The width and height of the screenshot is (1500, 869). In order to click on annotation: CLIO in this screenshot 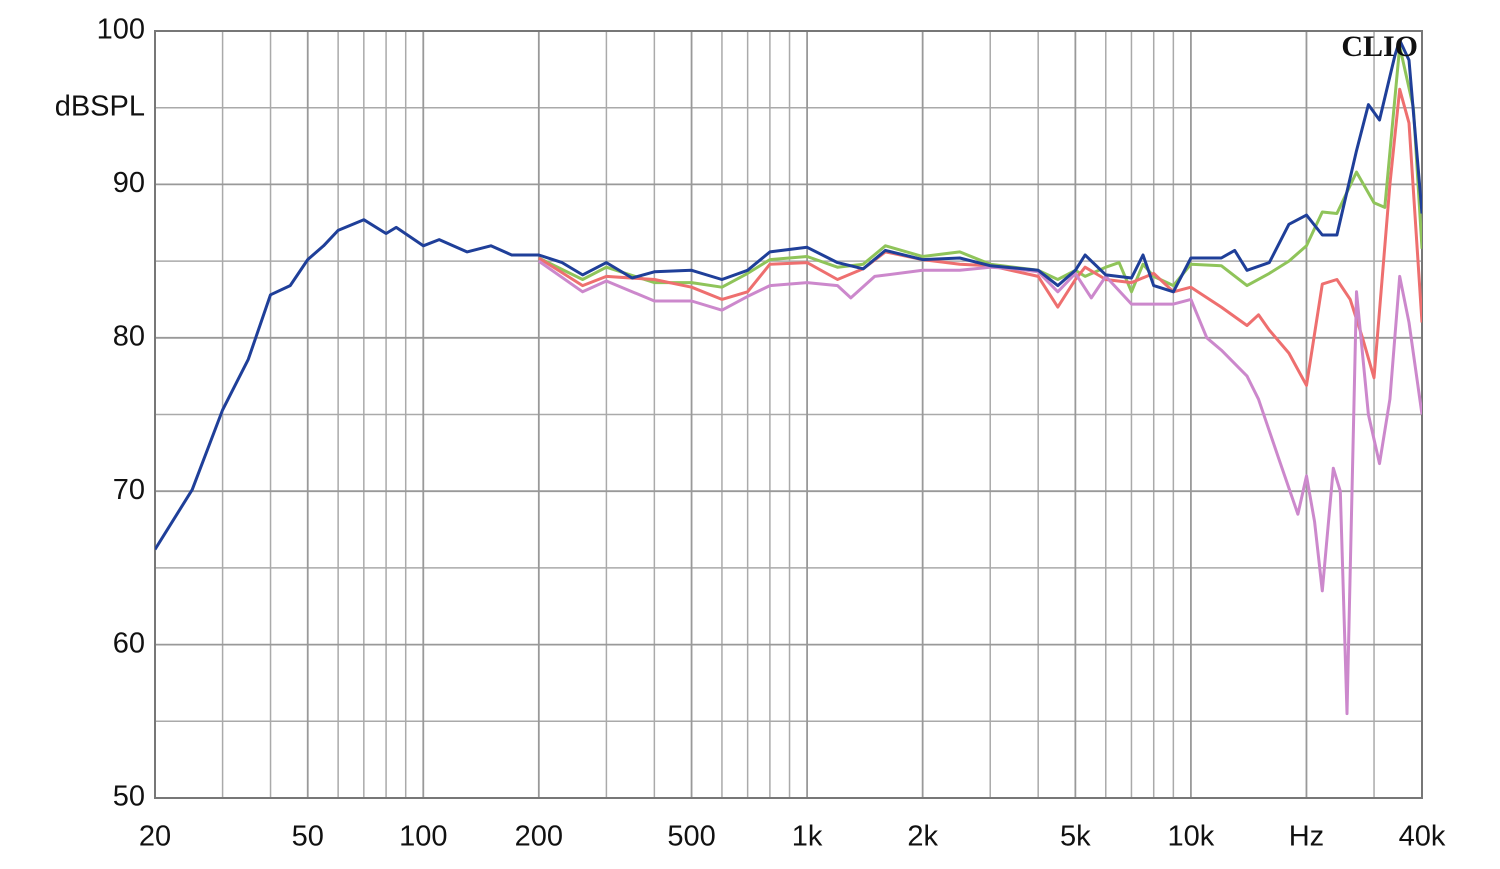, I will do `click(1379, 46)`.